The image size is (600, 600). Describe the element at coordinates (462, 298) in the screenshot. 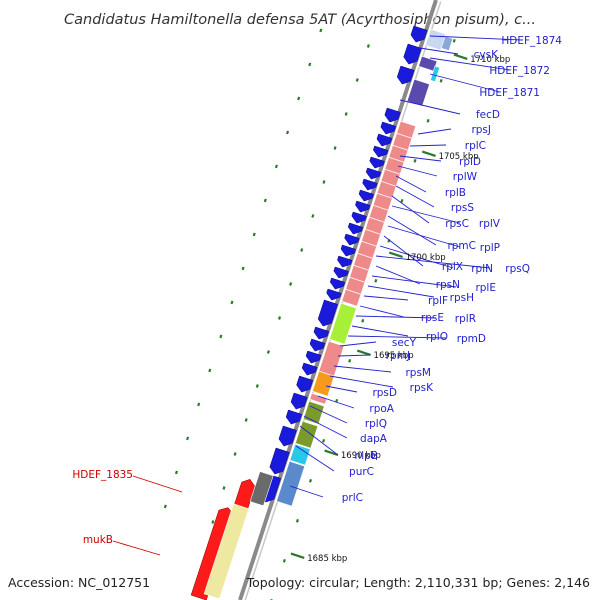

I see `gene-label: rpsH` at that location.